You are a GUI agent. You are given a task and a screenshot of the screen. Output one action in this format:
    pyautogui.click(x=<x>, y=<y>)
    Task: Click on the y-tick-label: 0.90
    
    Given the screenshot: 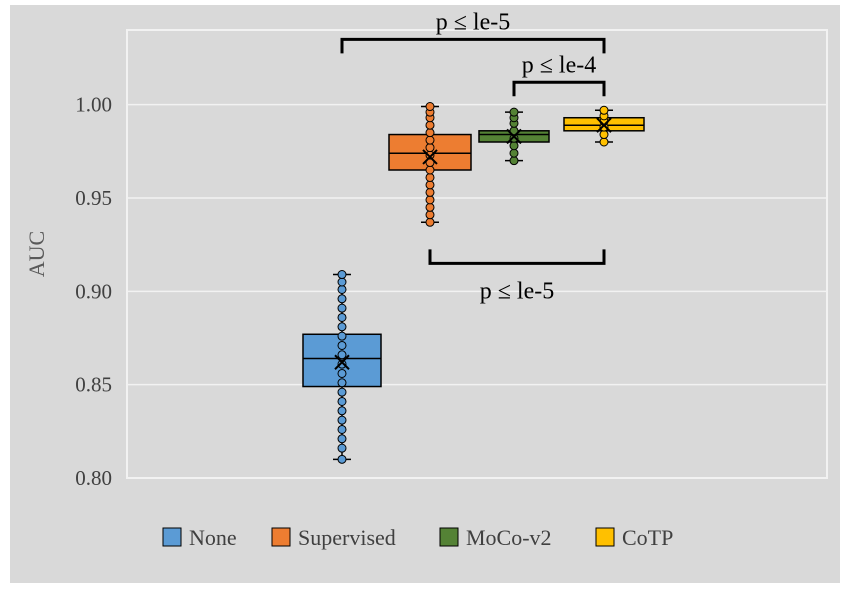 What is the action you would take?
    pyautogui.click(x=93, y=291)
    